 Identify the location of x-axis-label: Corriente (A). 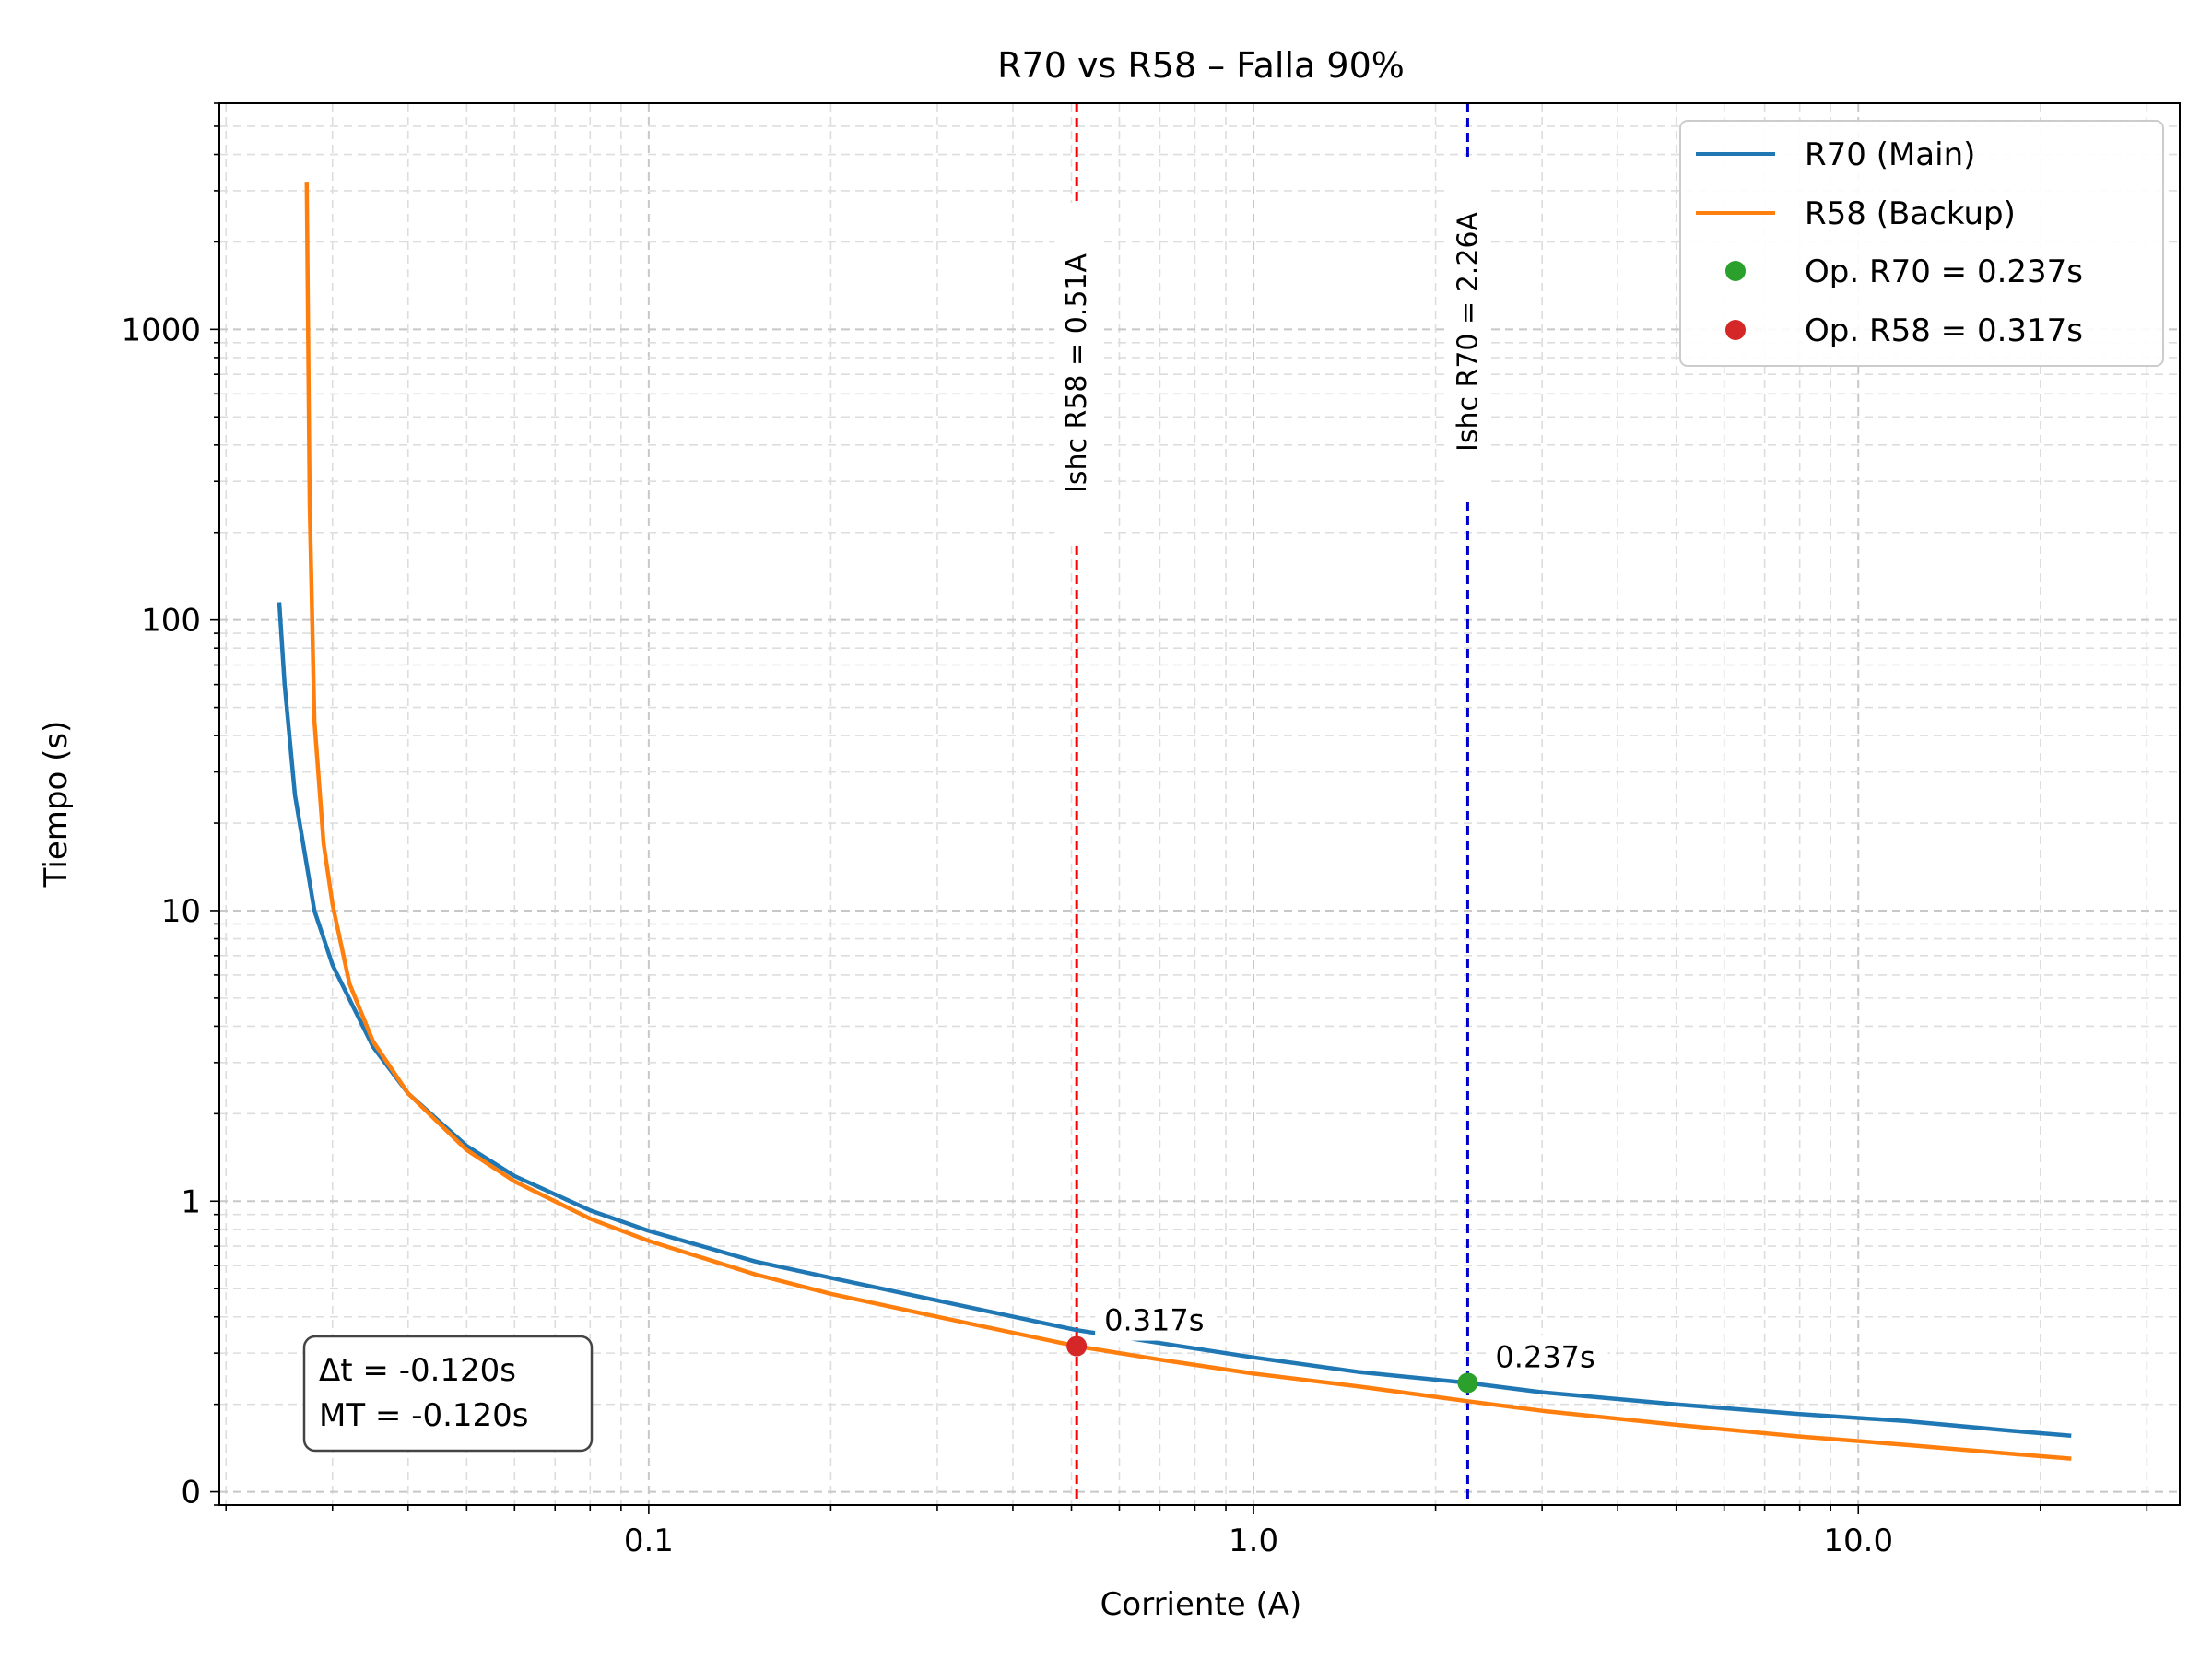
(1201, 1604).